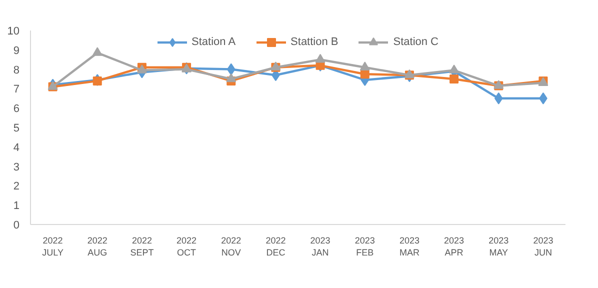  I want to click on y-tick-label: 3, so click(16, 167).